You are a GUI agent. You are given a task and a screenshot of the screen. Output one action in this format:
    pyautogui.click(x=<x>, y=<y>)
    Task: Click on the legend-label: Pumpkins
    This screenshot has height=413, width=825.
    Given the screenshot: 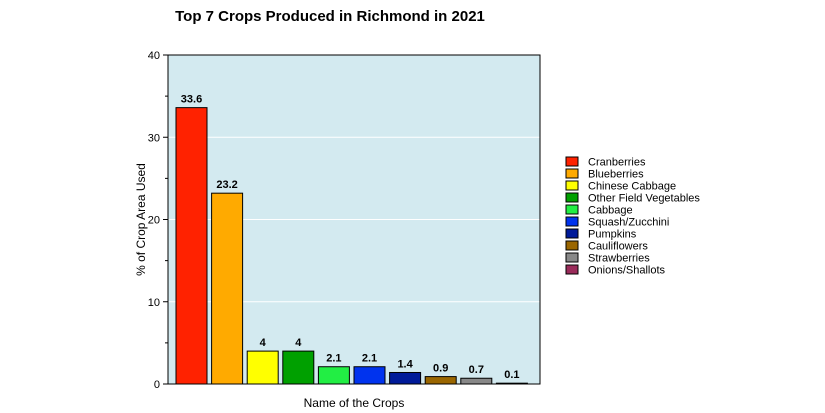 What is the action you would take?
    pyautogui.click(x=612, y=235)
    